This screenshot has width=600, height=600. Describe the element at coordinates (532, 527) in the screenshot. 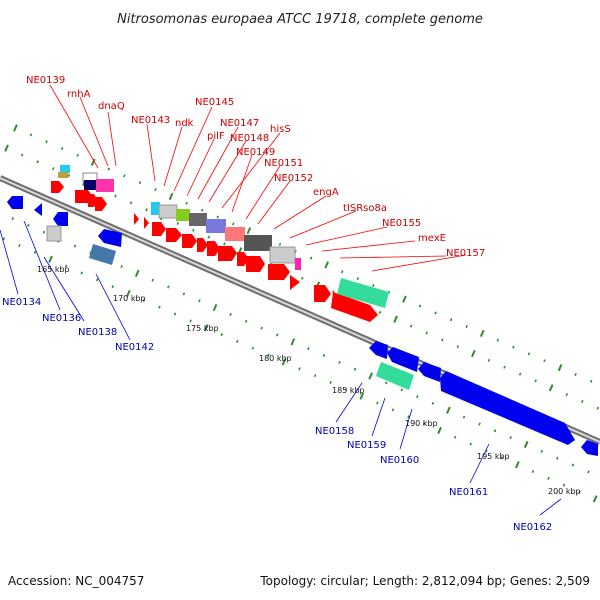

I see `gene-label-ne0162: NE0162` at that location.